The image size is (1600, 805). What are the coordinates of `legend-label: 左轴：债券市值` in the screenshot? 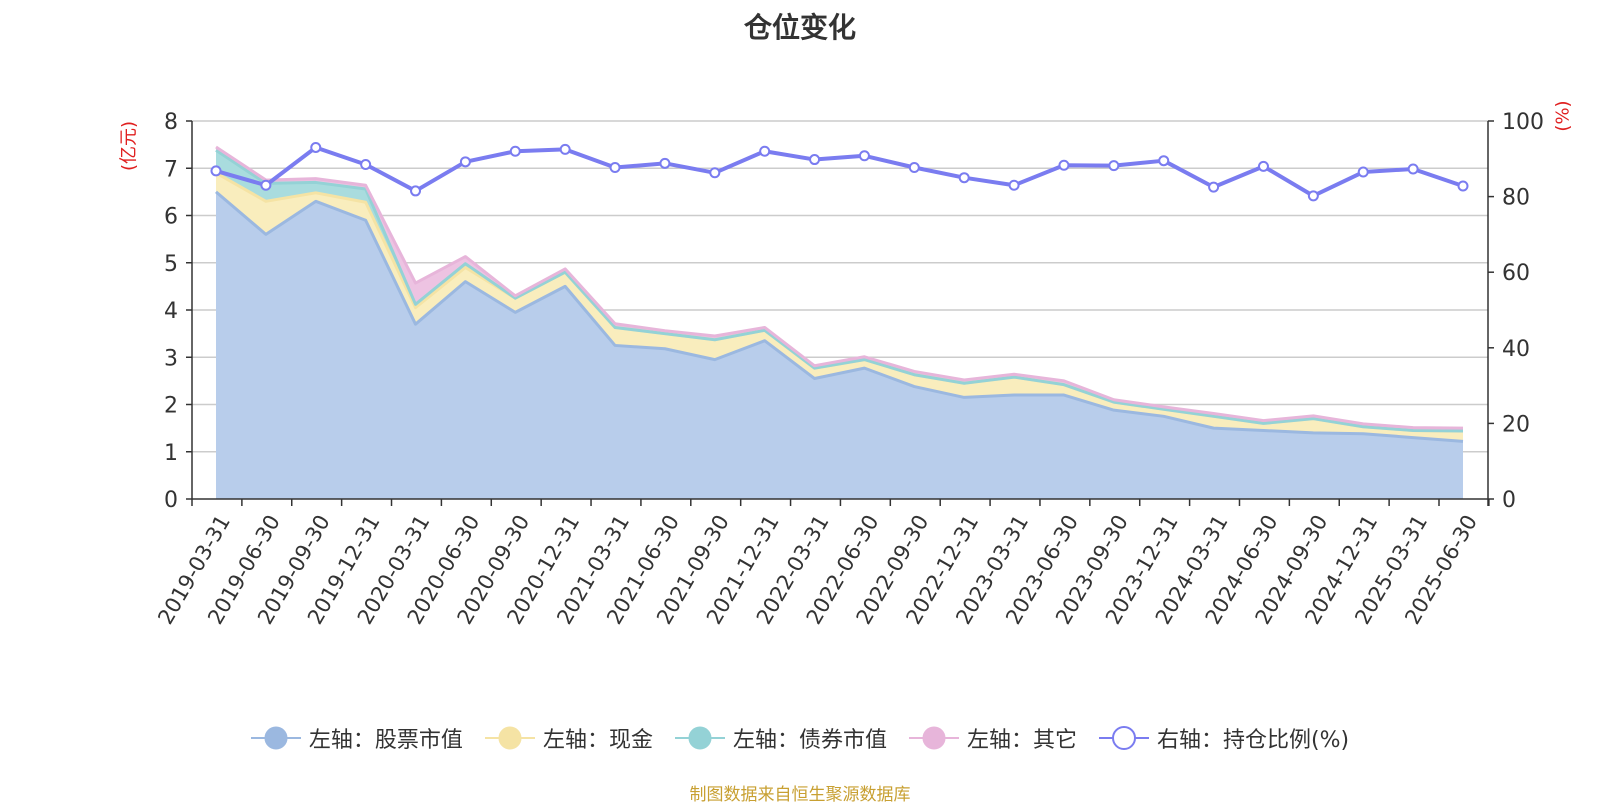 It's located at (809, 740).